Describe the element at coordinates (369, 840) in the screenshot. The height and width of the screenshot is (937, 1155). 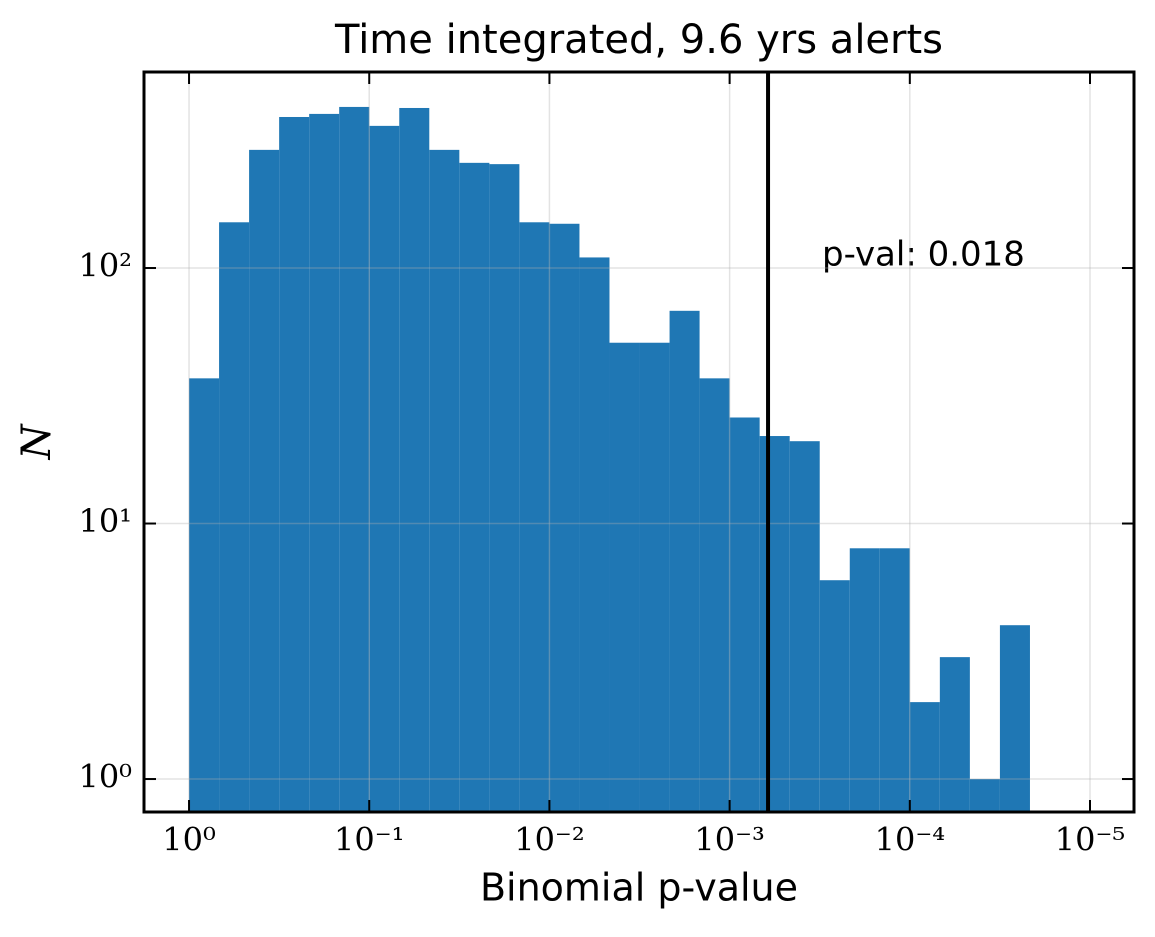
I see `x-tick-label: 10⁻¹` at that location.